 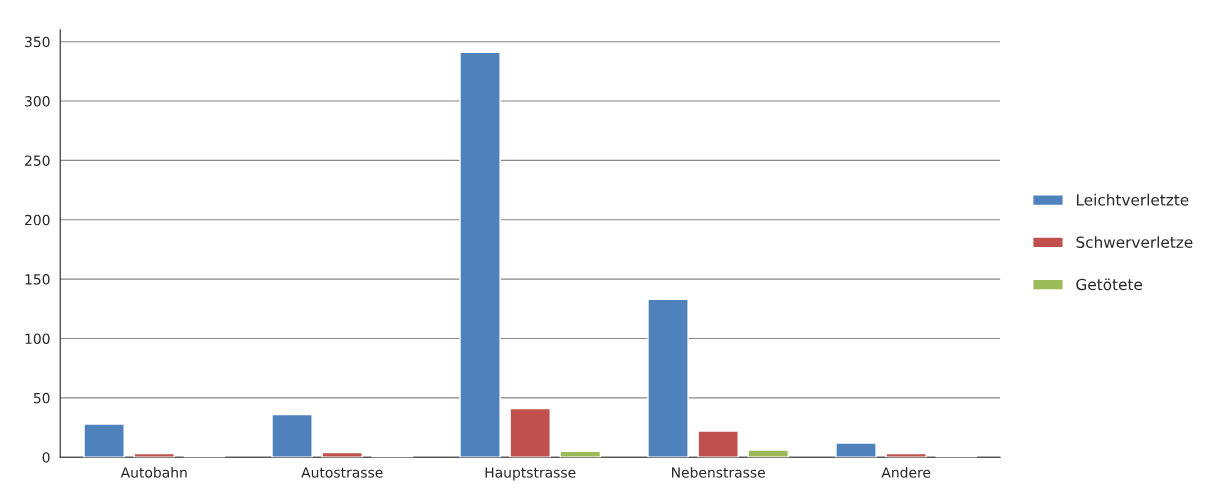 I want to click on y-tick-label: 200, so click(x=37, y=220).